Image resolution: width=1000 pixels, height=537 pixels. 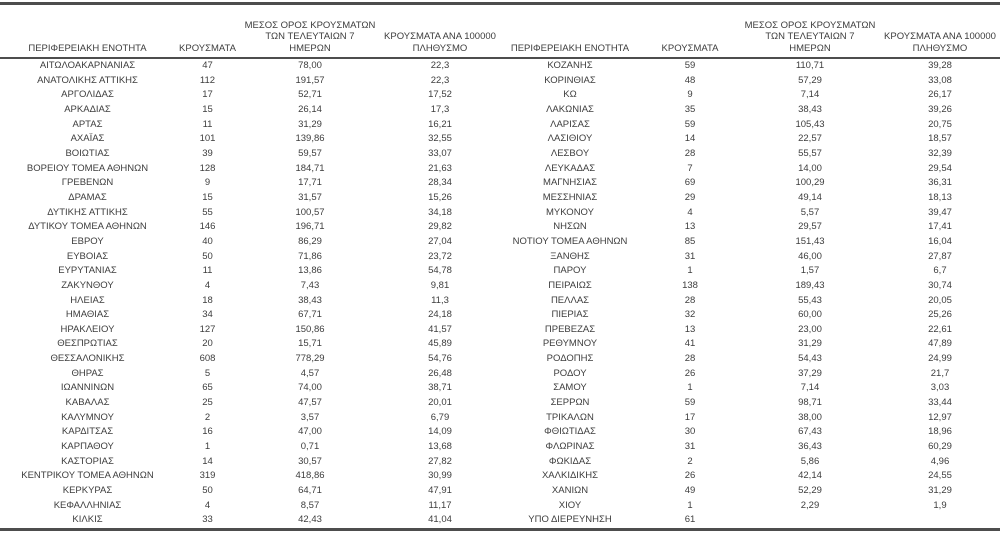 What do you see at coordinates (750, 462) in the screenshot?
I see `table-row: ΦΩΚΙΔΑΣ 2 5,86 4,96` at bounding box center [750, 462].